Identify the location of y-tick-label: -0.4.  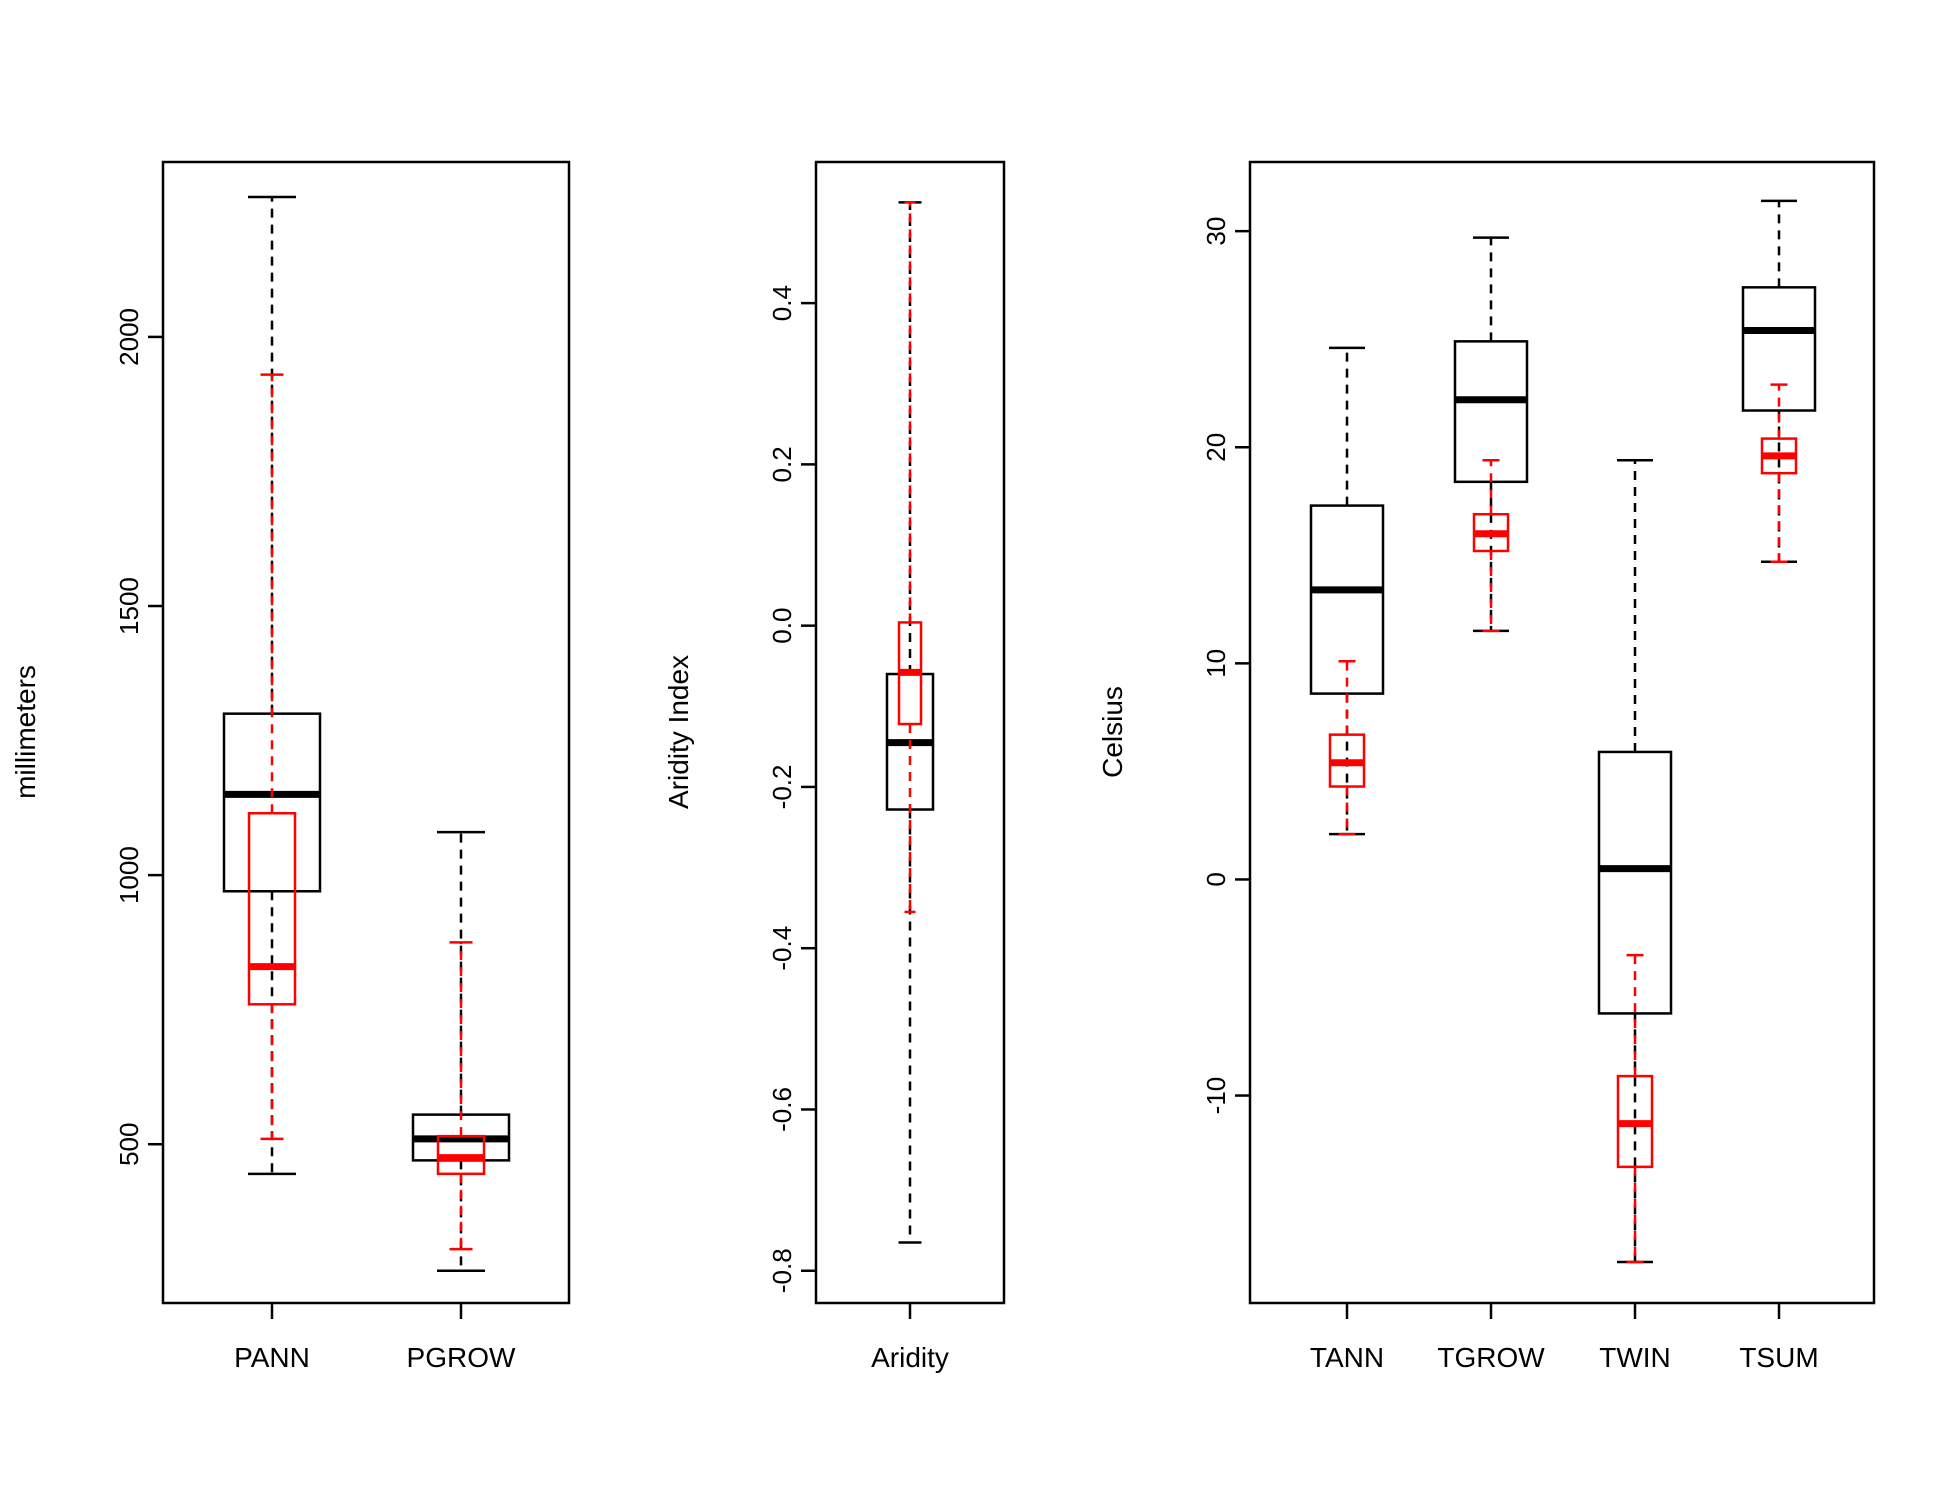
(782, 948).